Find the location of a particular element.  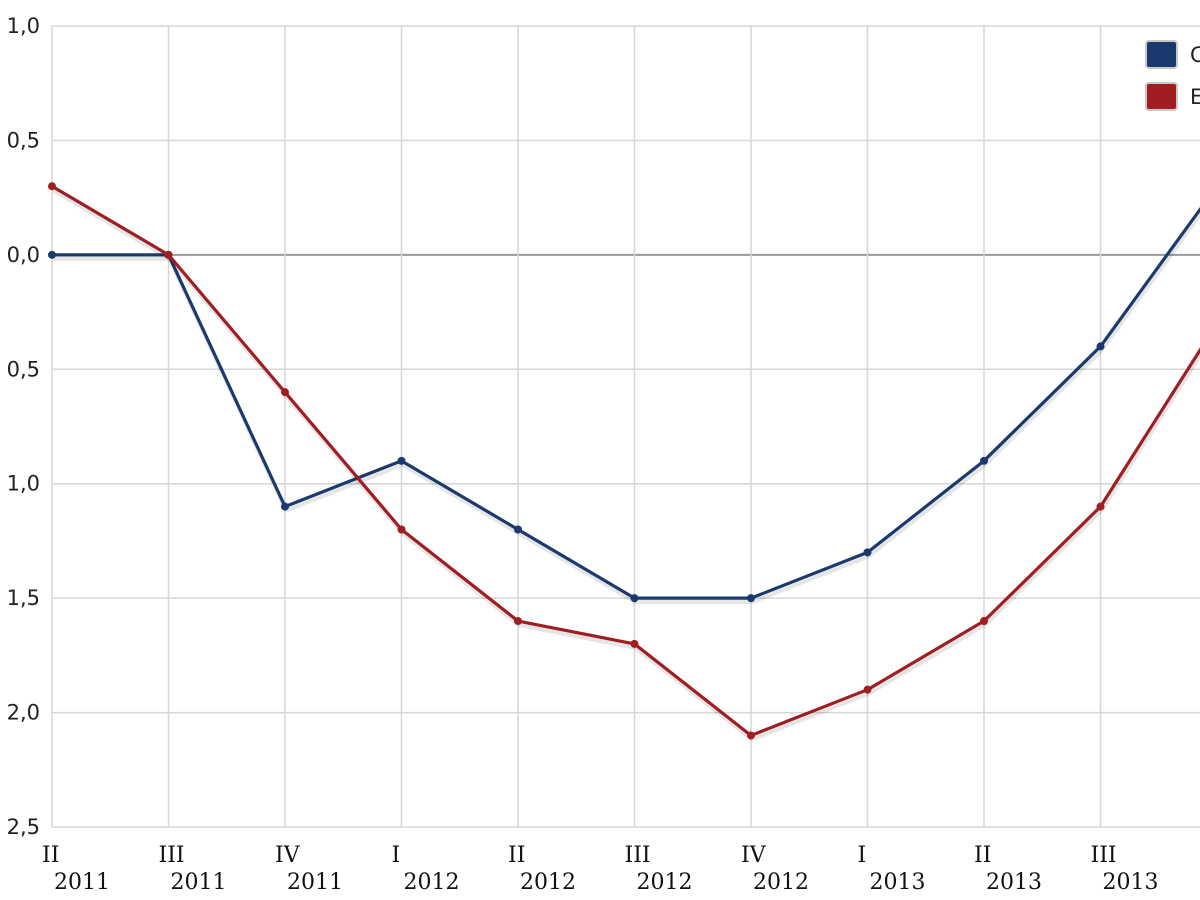

legend-swatch-C is located at coordinates (1161, 54).